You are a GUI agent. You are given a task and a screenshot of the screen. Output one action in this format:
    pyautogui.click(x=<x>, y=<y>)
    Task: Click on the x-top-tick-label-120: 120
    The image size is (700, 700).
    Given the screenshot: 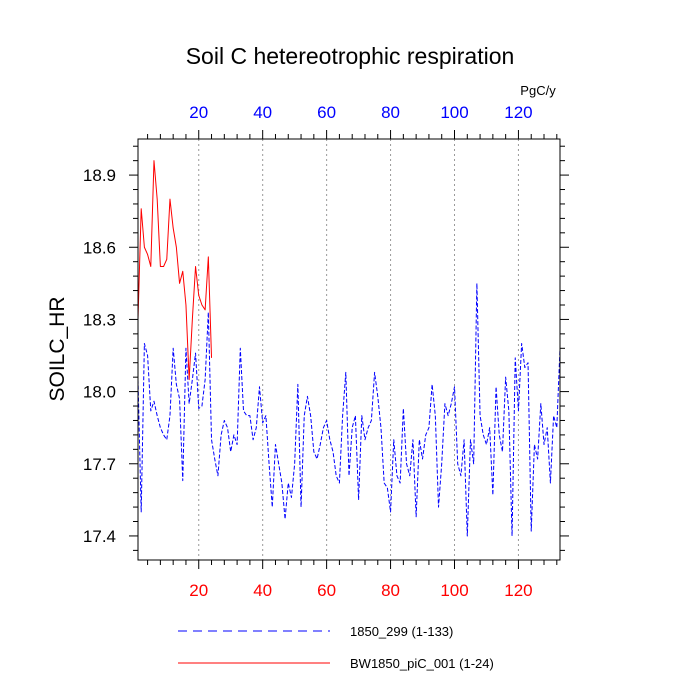 What is the action you would take?
    pyautogui.click(x=518, y=112)
    